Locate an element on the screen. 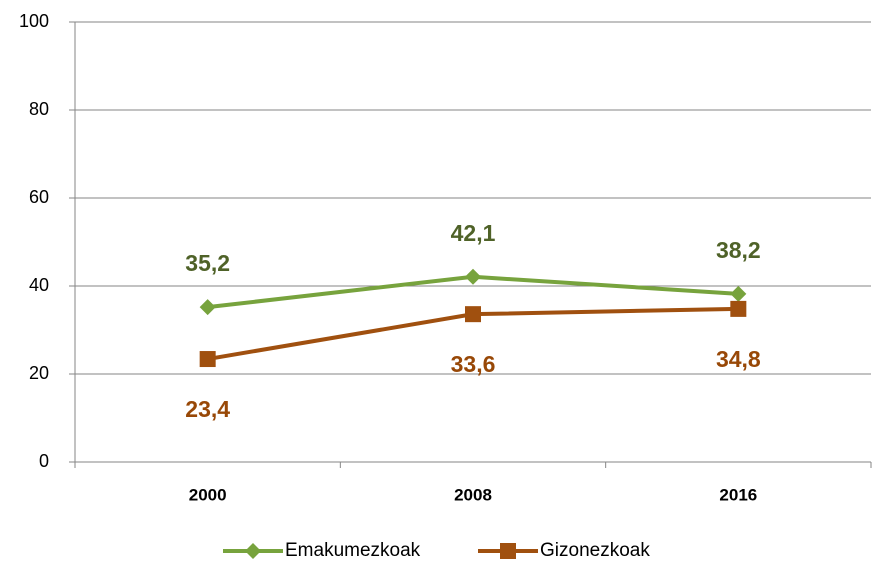 This screenshot has width=873, height=562. data-label: 42,1 is located at coordinates (473, 233).